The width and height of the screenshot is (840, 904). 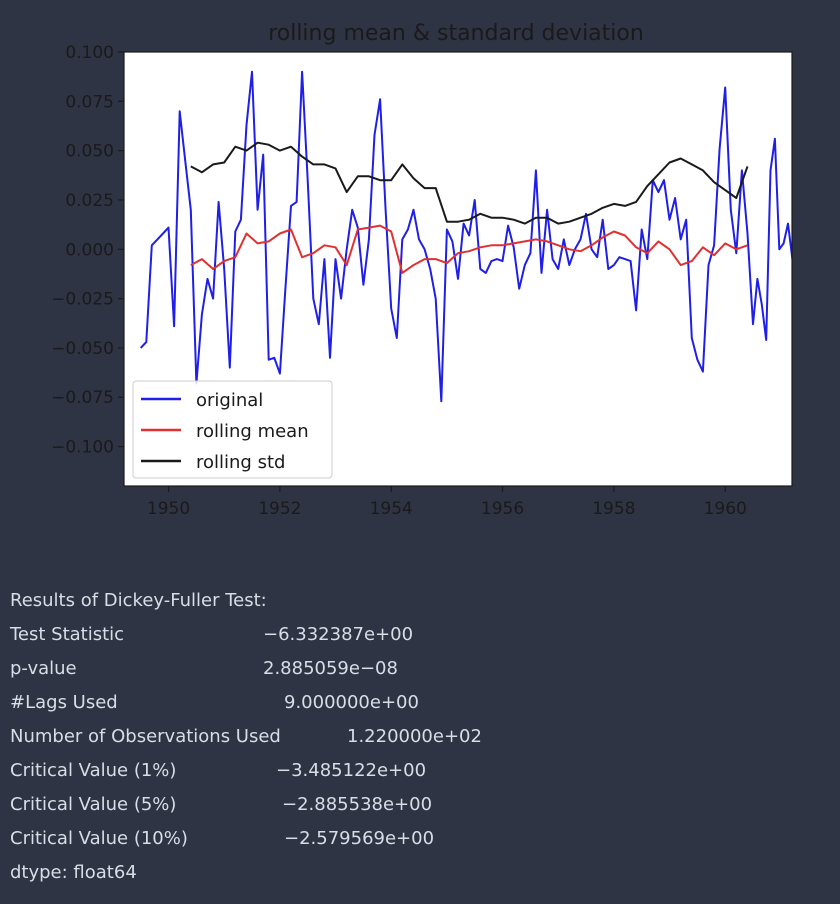 I want to click on output-row: Critical Value (5%) −2.885538e+00, so click(x=221, y=805).